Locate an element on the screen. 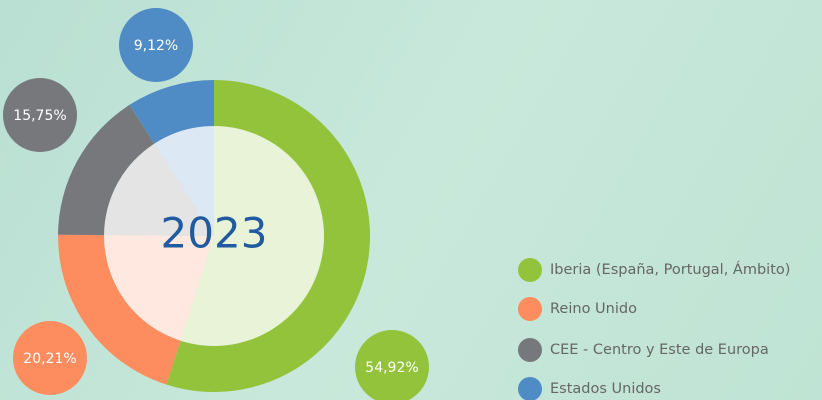 The height and width of the screenshot is (400, 822). data-label: 54,92% is located at coordinates (391, 368).